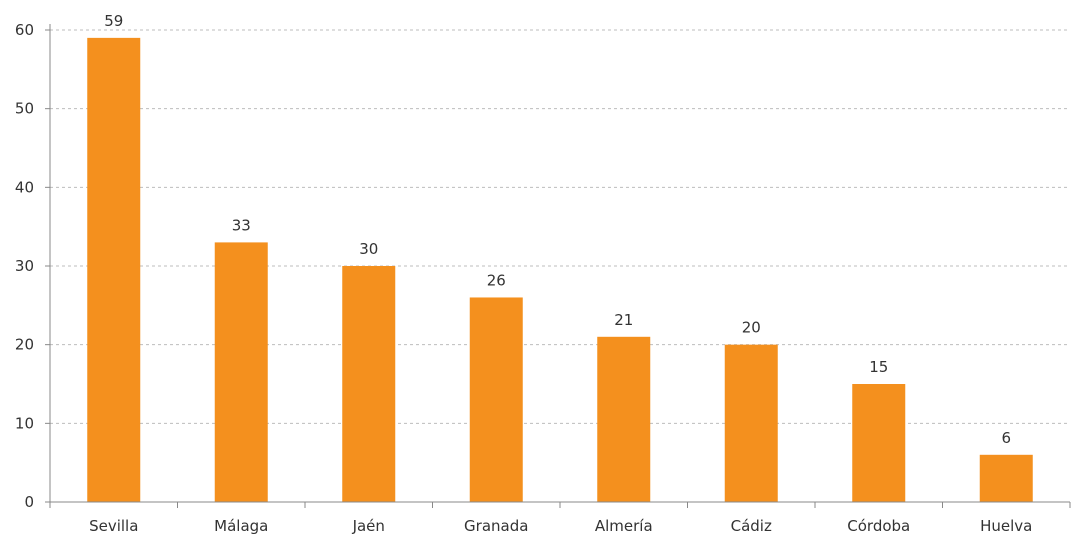 The image size is (1082, 542). What do you see at coordinates (24, 423) in the screenshot?
I see `y-tick-label: 10` at bounding box center [24, 423].